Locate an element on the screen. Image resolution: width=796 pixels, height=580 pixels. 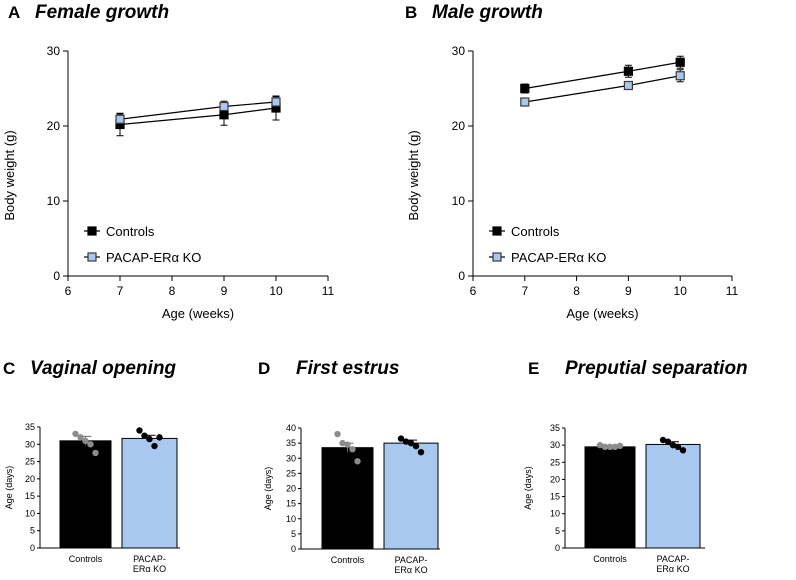
x-tick-label: 8 is located at coordinates (576, 291).